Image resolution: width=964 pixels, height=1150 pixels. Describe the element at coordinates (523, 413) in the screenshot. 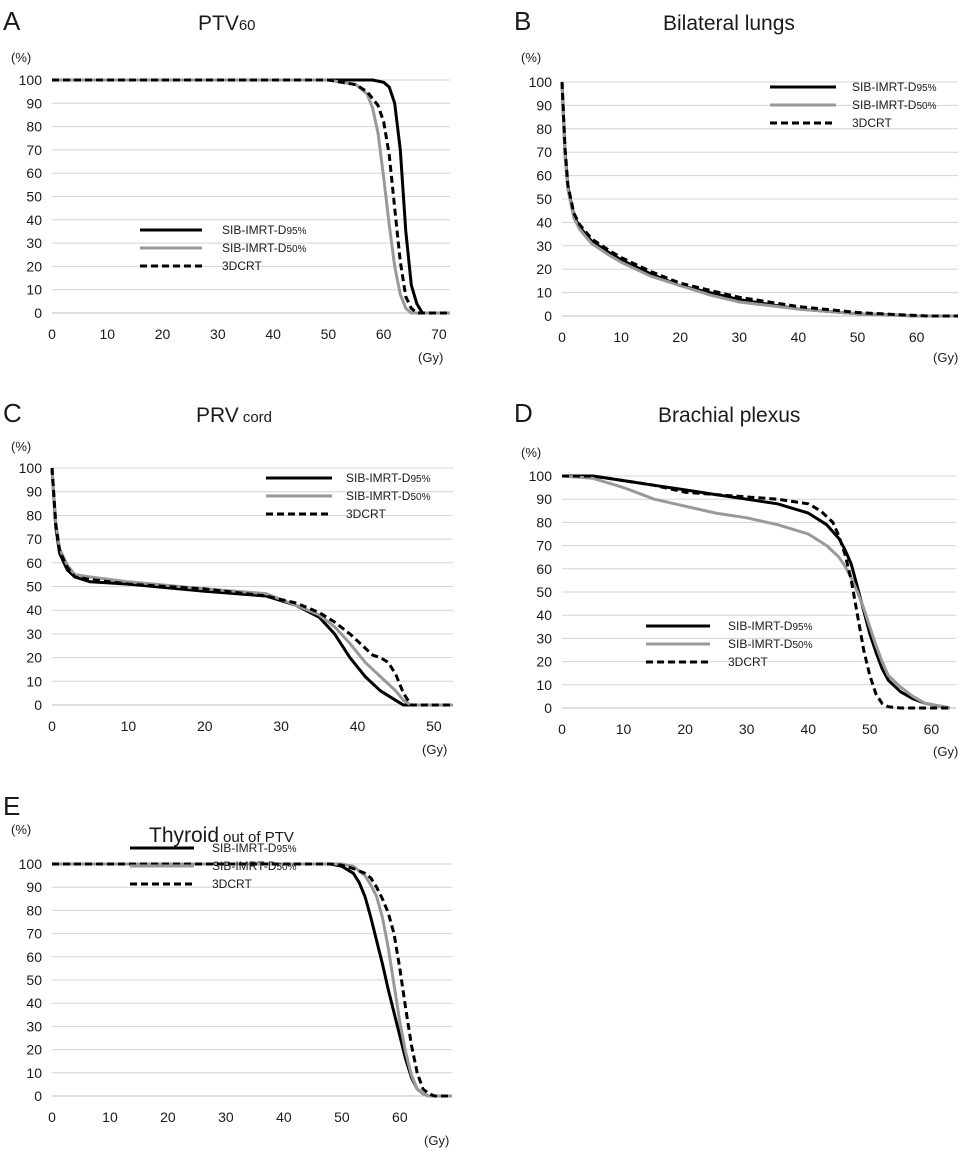

I see `panel-letter: D` at that location.